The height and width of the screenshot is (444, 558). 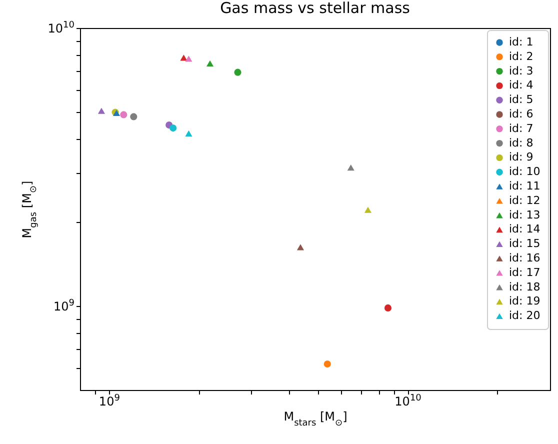 I want to click on legend-label: id: 19, so click(x=524, y=301).